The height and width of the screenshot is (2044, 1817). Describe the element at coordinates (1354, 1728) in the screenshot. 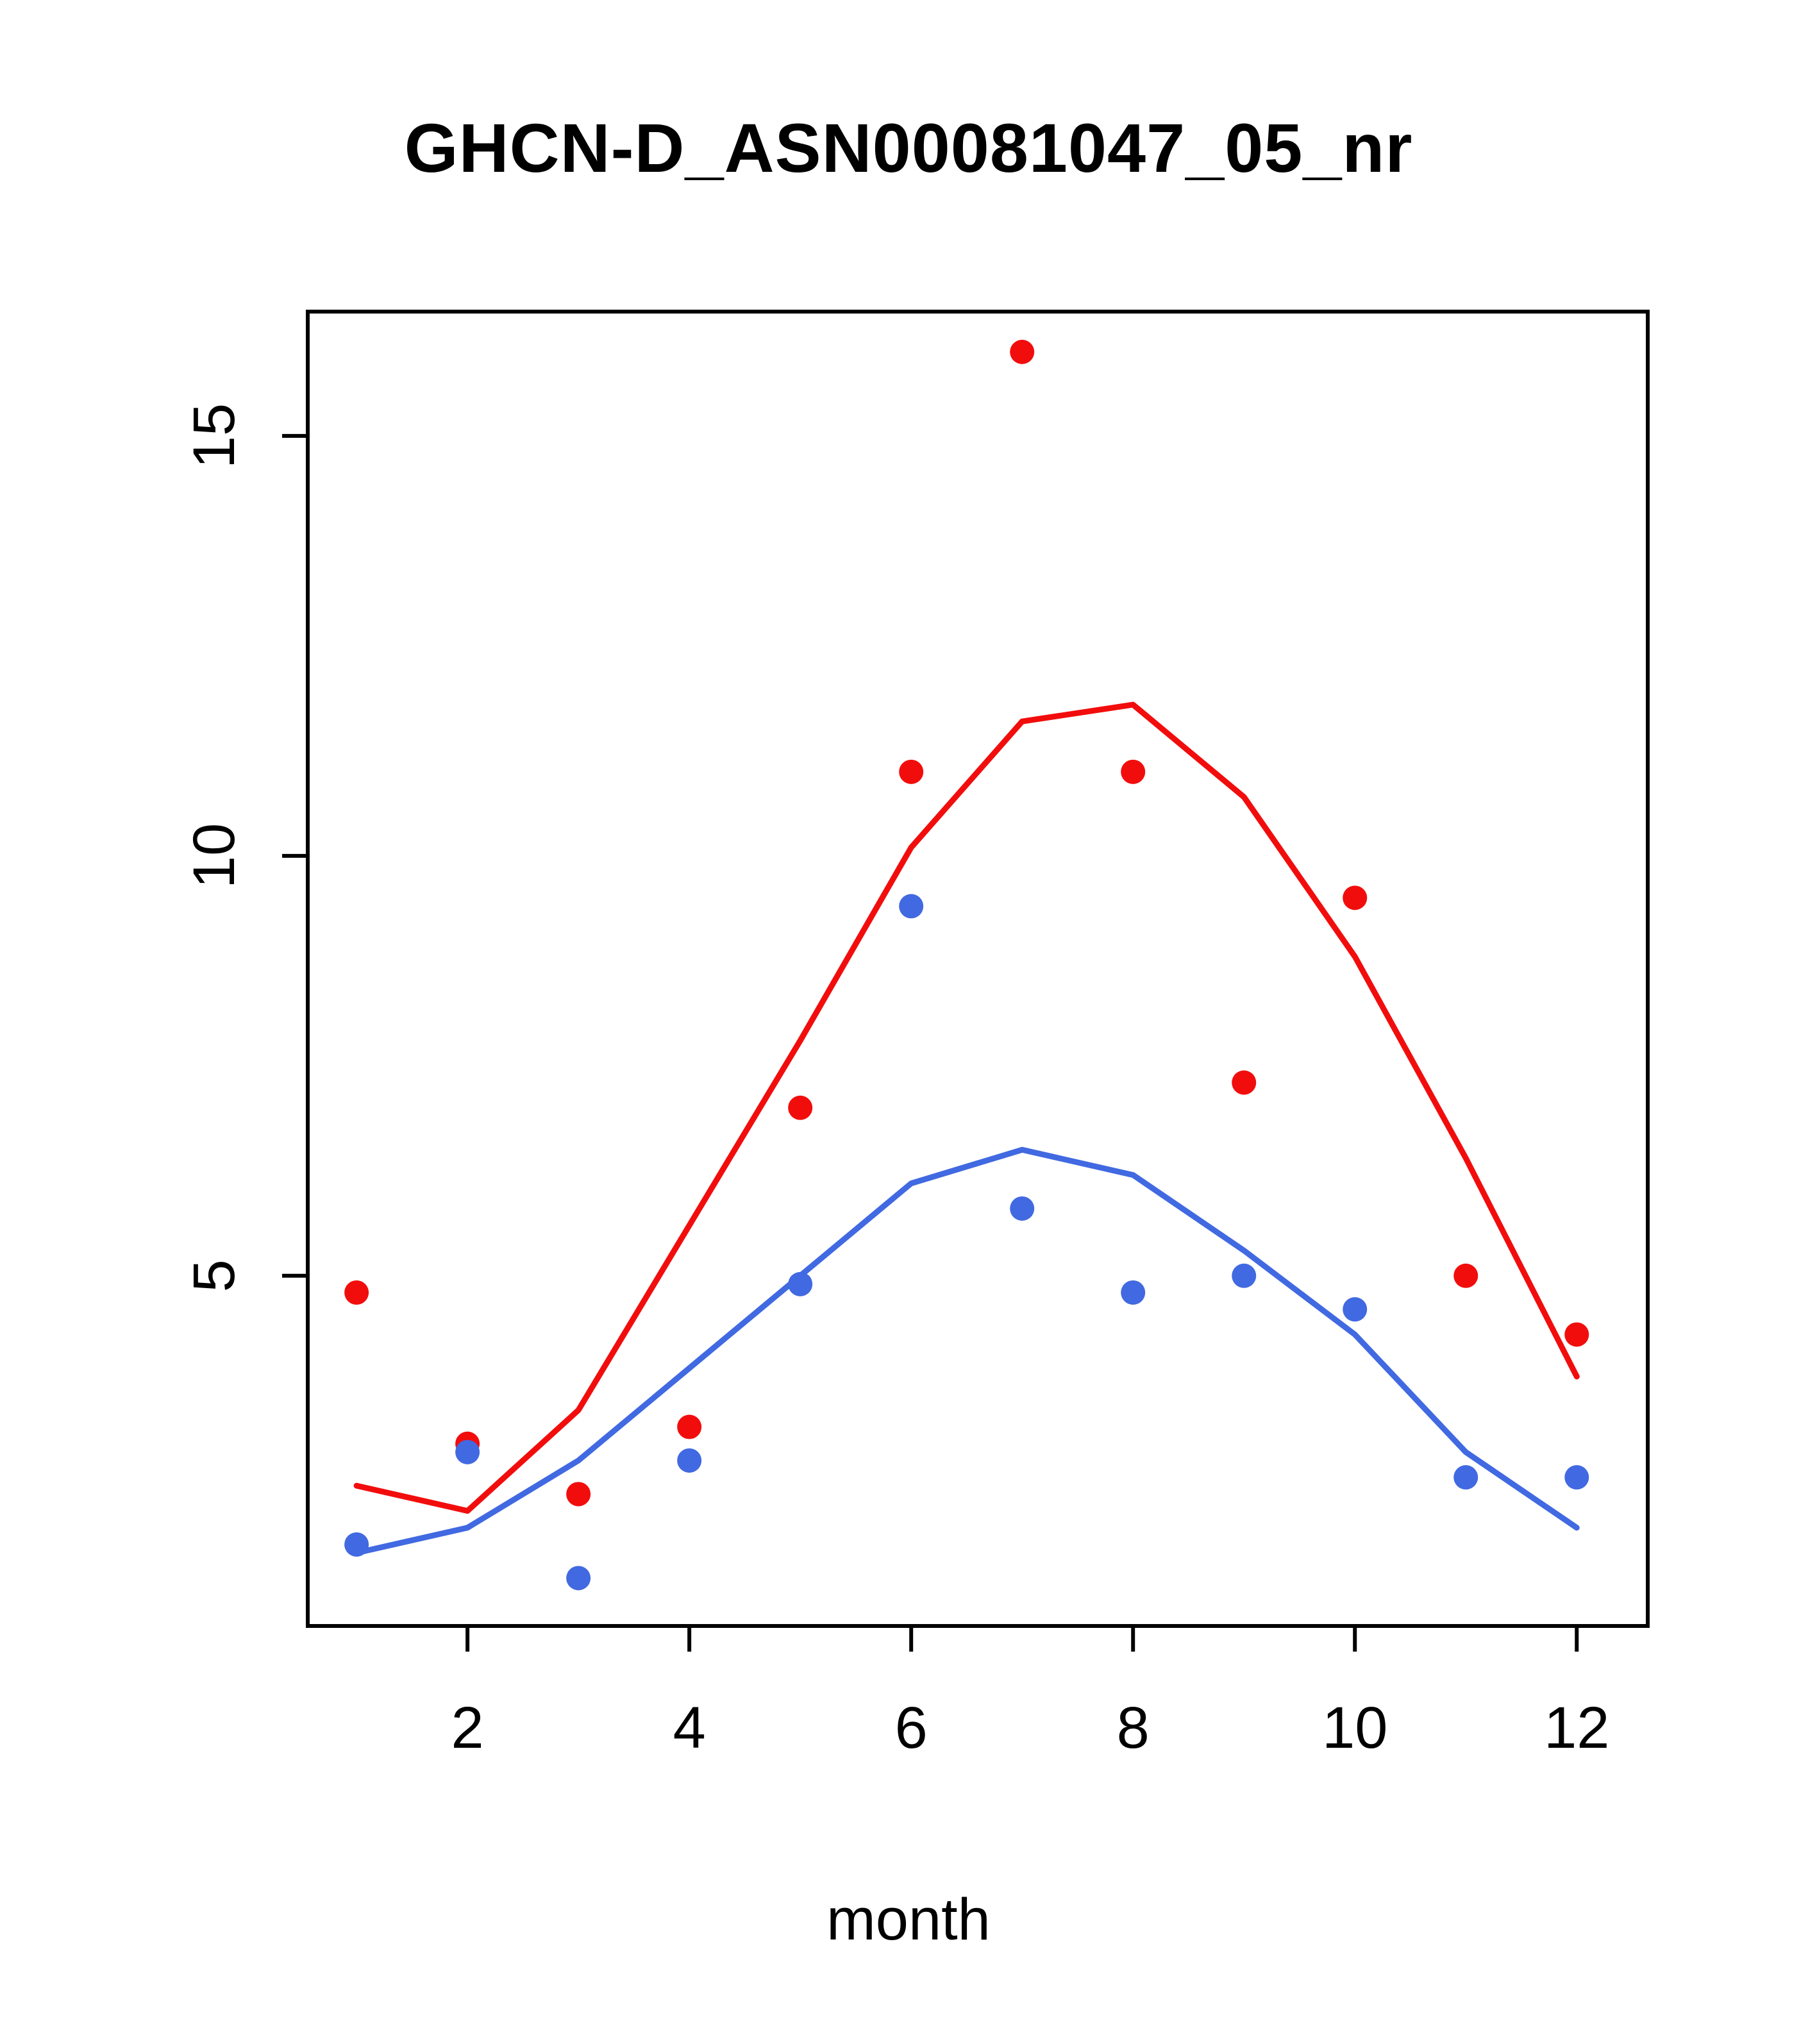

I see `x-tick-label: 10` at that location.